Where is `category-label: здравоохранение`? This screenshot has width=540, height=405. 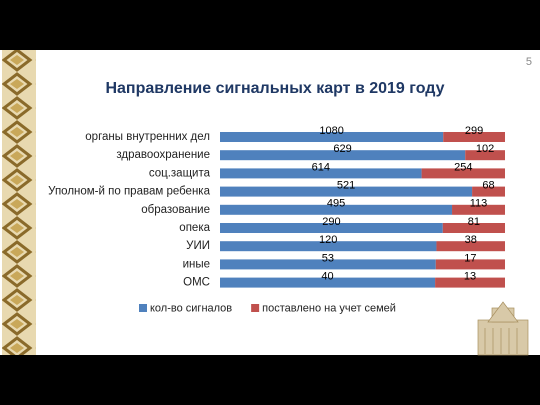
category-label: здравоохранение is located at coordinates (163, 155).